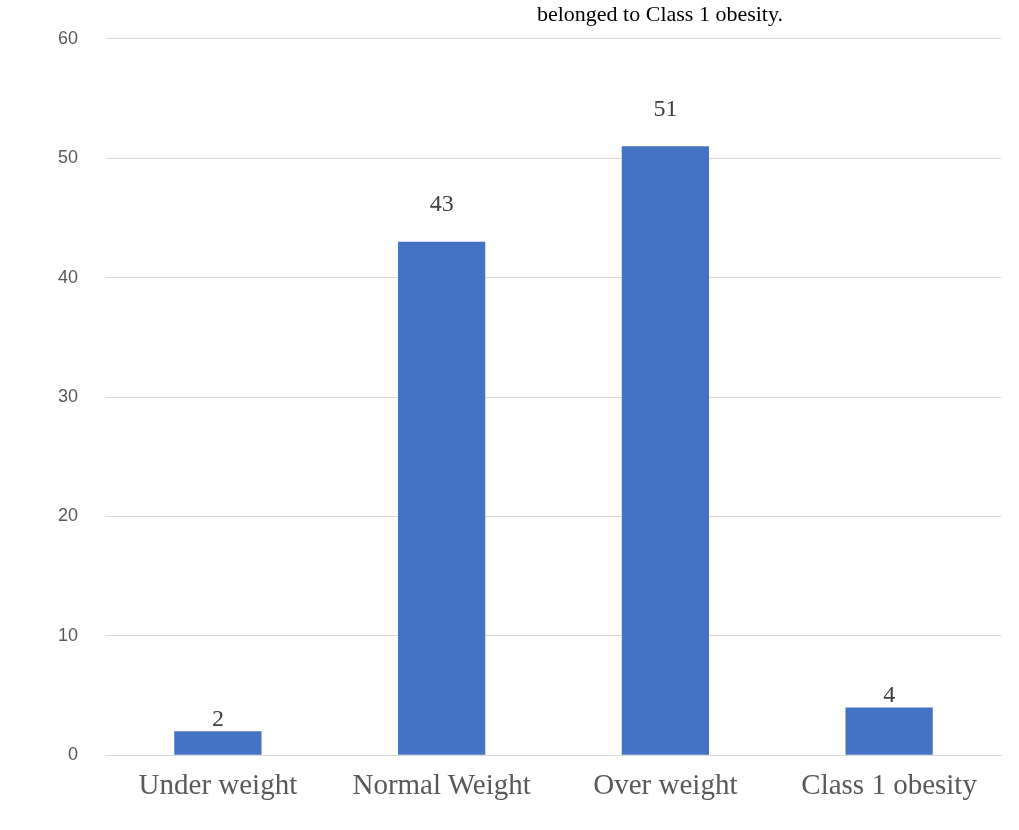 This screenshot has height=830, width=1019. What do you see at coordinates (660, 13) in the screenshot?
I see `text: belonged to Class 1 obesity.` at bounding box center [660, 13].